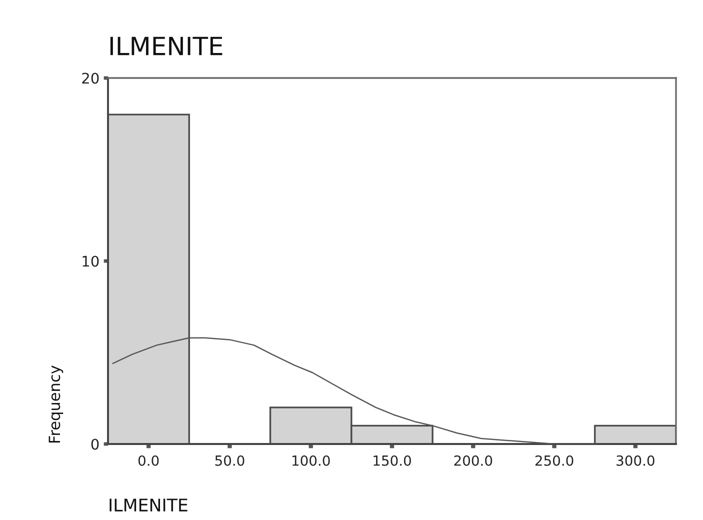 The width and height of the screenshot is (703, 520). What do you see at coordinates (311, 460) in the screenshot?
I see `x-tick-label: 100.0` at bounding box center [311, 460].